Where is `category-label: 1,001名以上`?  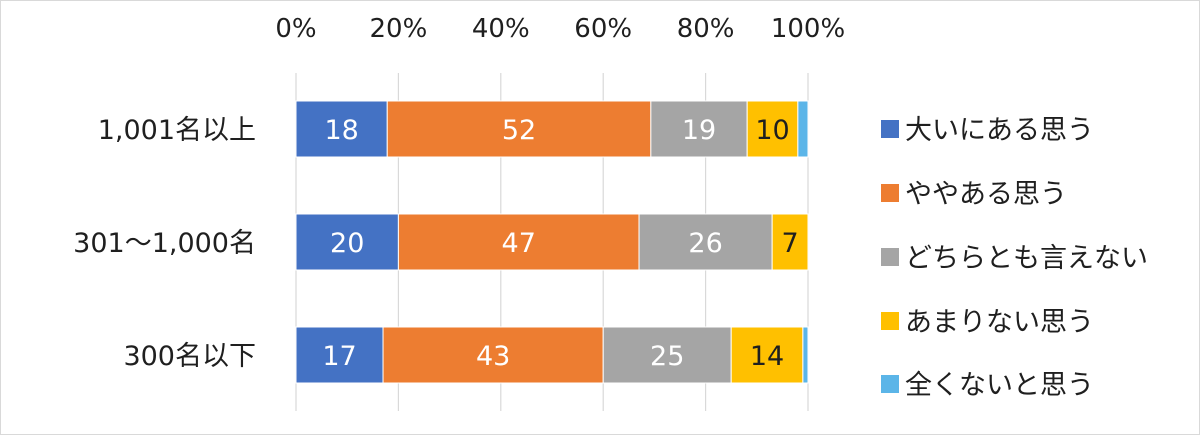 category-label: 1,001名以上 is located at coordinates (177, 130).